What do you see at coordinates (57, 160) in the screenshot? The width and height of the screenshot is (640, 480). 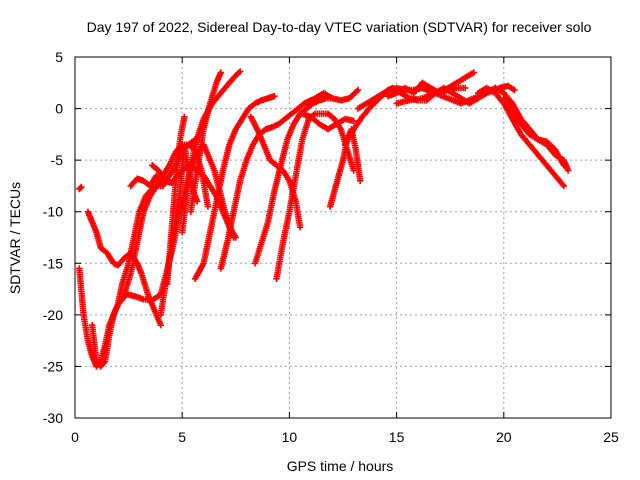 I see `y-tick-label: -5` at bounding box center [57, 160].